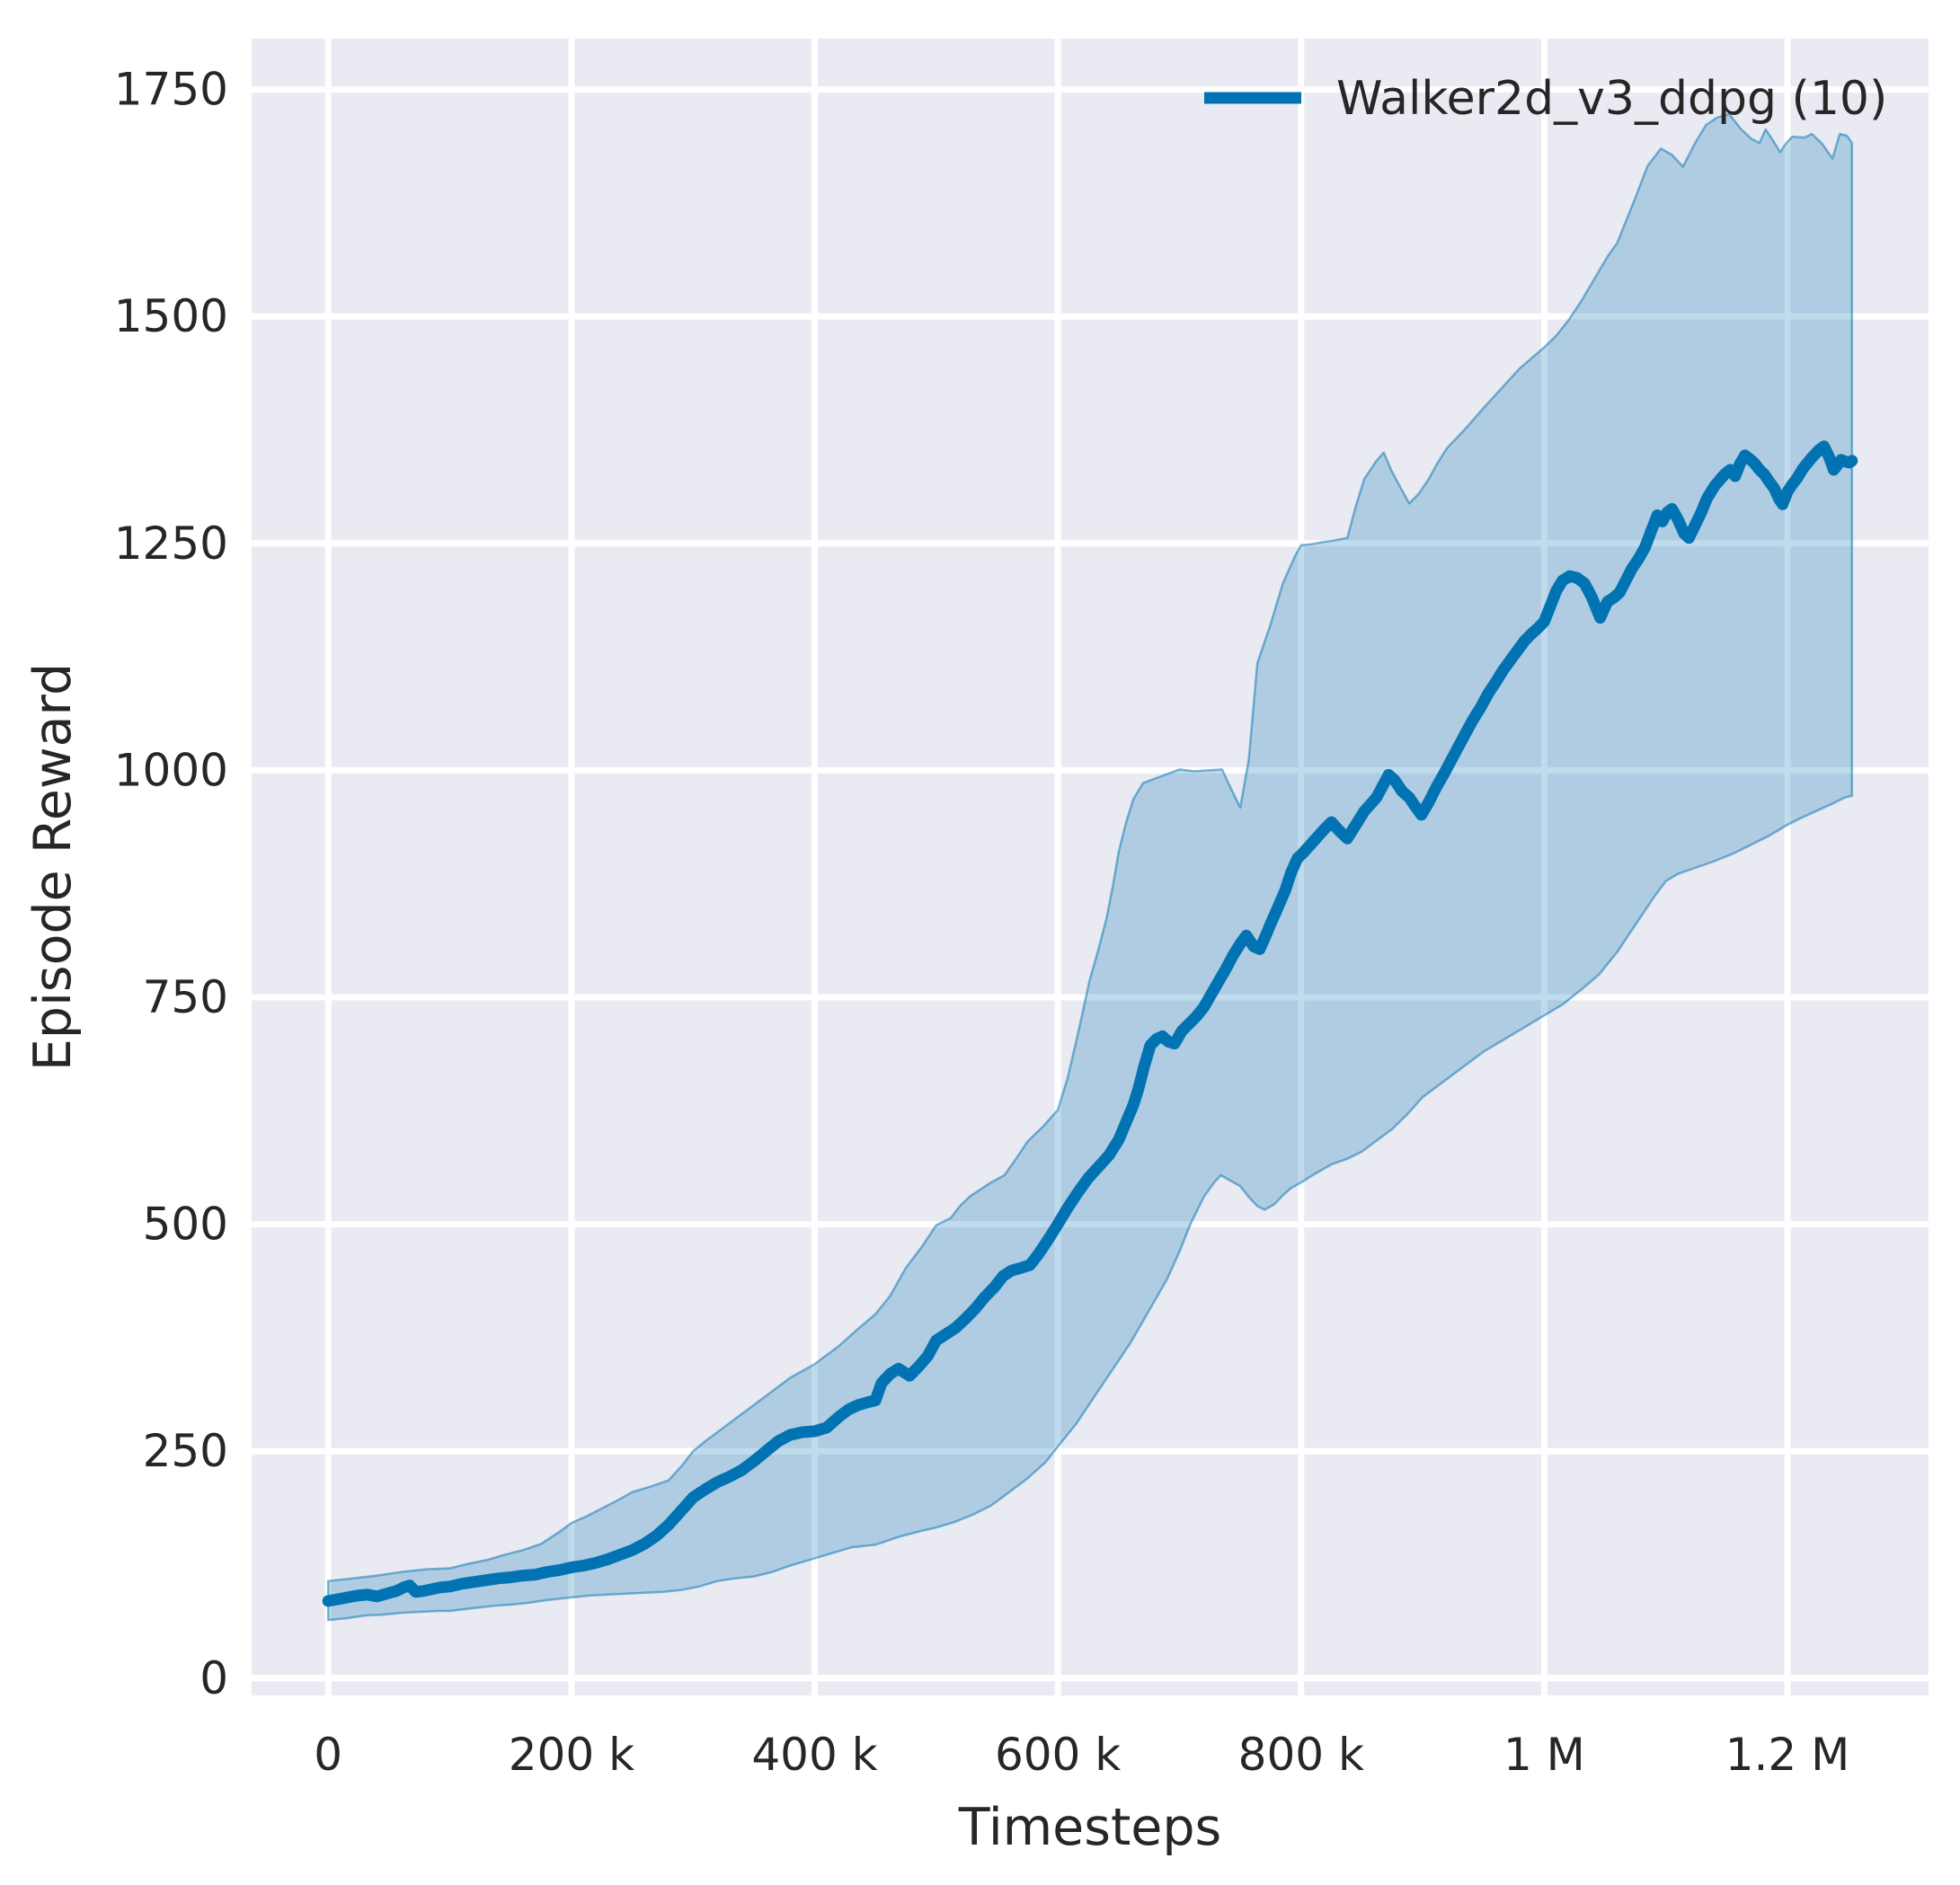 This screenshot has width=1960, height=1885. Describe the element at coordinates (1090, 1827) in the screenshot. I see `x-axis-label: Timesteps` at that location.